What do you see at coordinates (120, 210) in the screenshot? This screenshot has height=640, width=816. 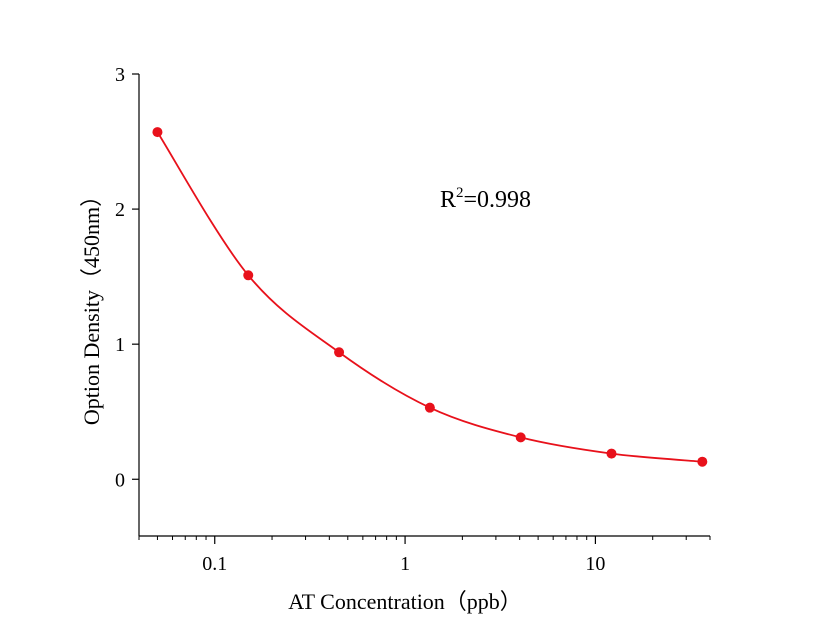 I see `y-tick-label: 2` at bounding box center [120, 210].